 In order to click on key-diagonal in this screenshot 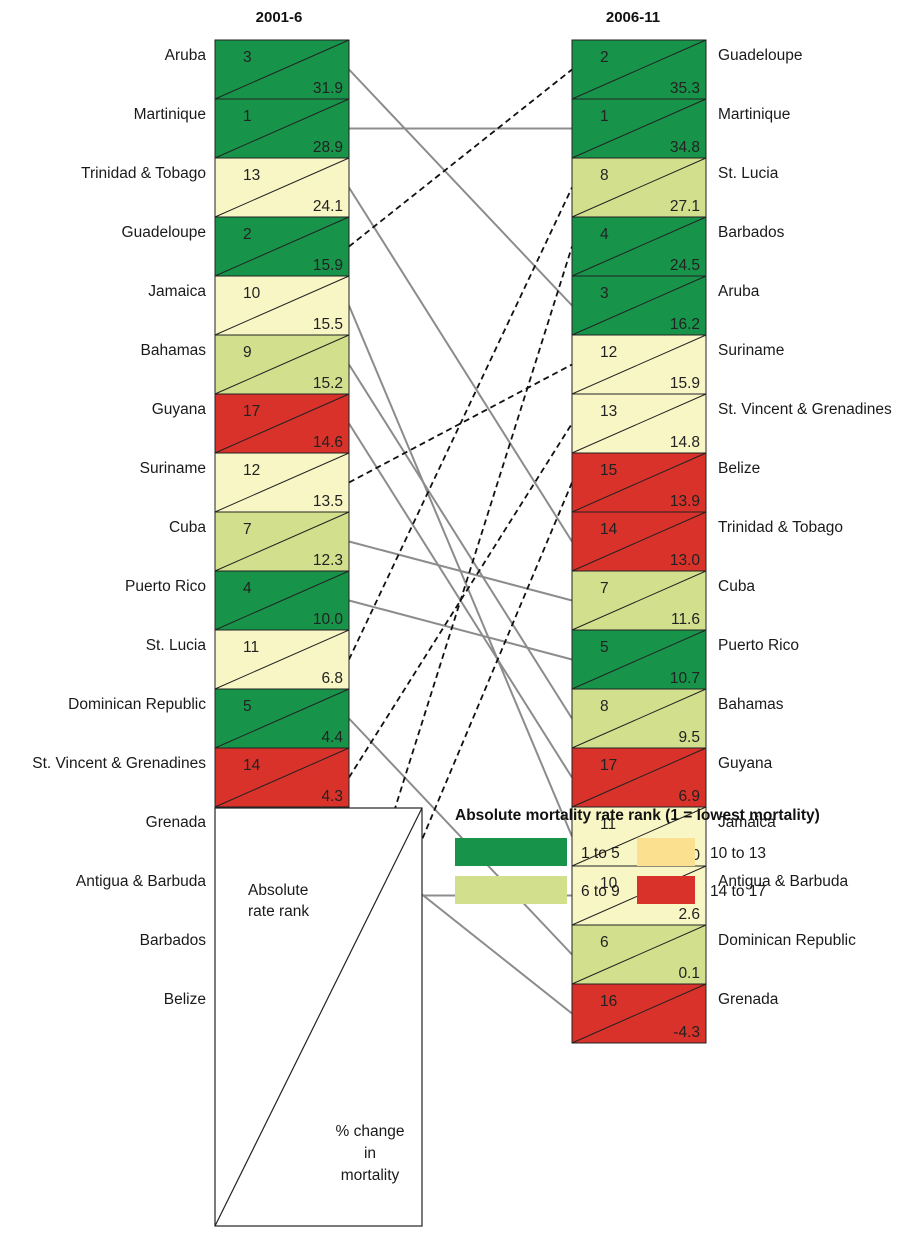, I will do `click(318, 1017)`.